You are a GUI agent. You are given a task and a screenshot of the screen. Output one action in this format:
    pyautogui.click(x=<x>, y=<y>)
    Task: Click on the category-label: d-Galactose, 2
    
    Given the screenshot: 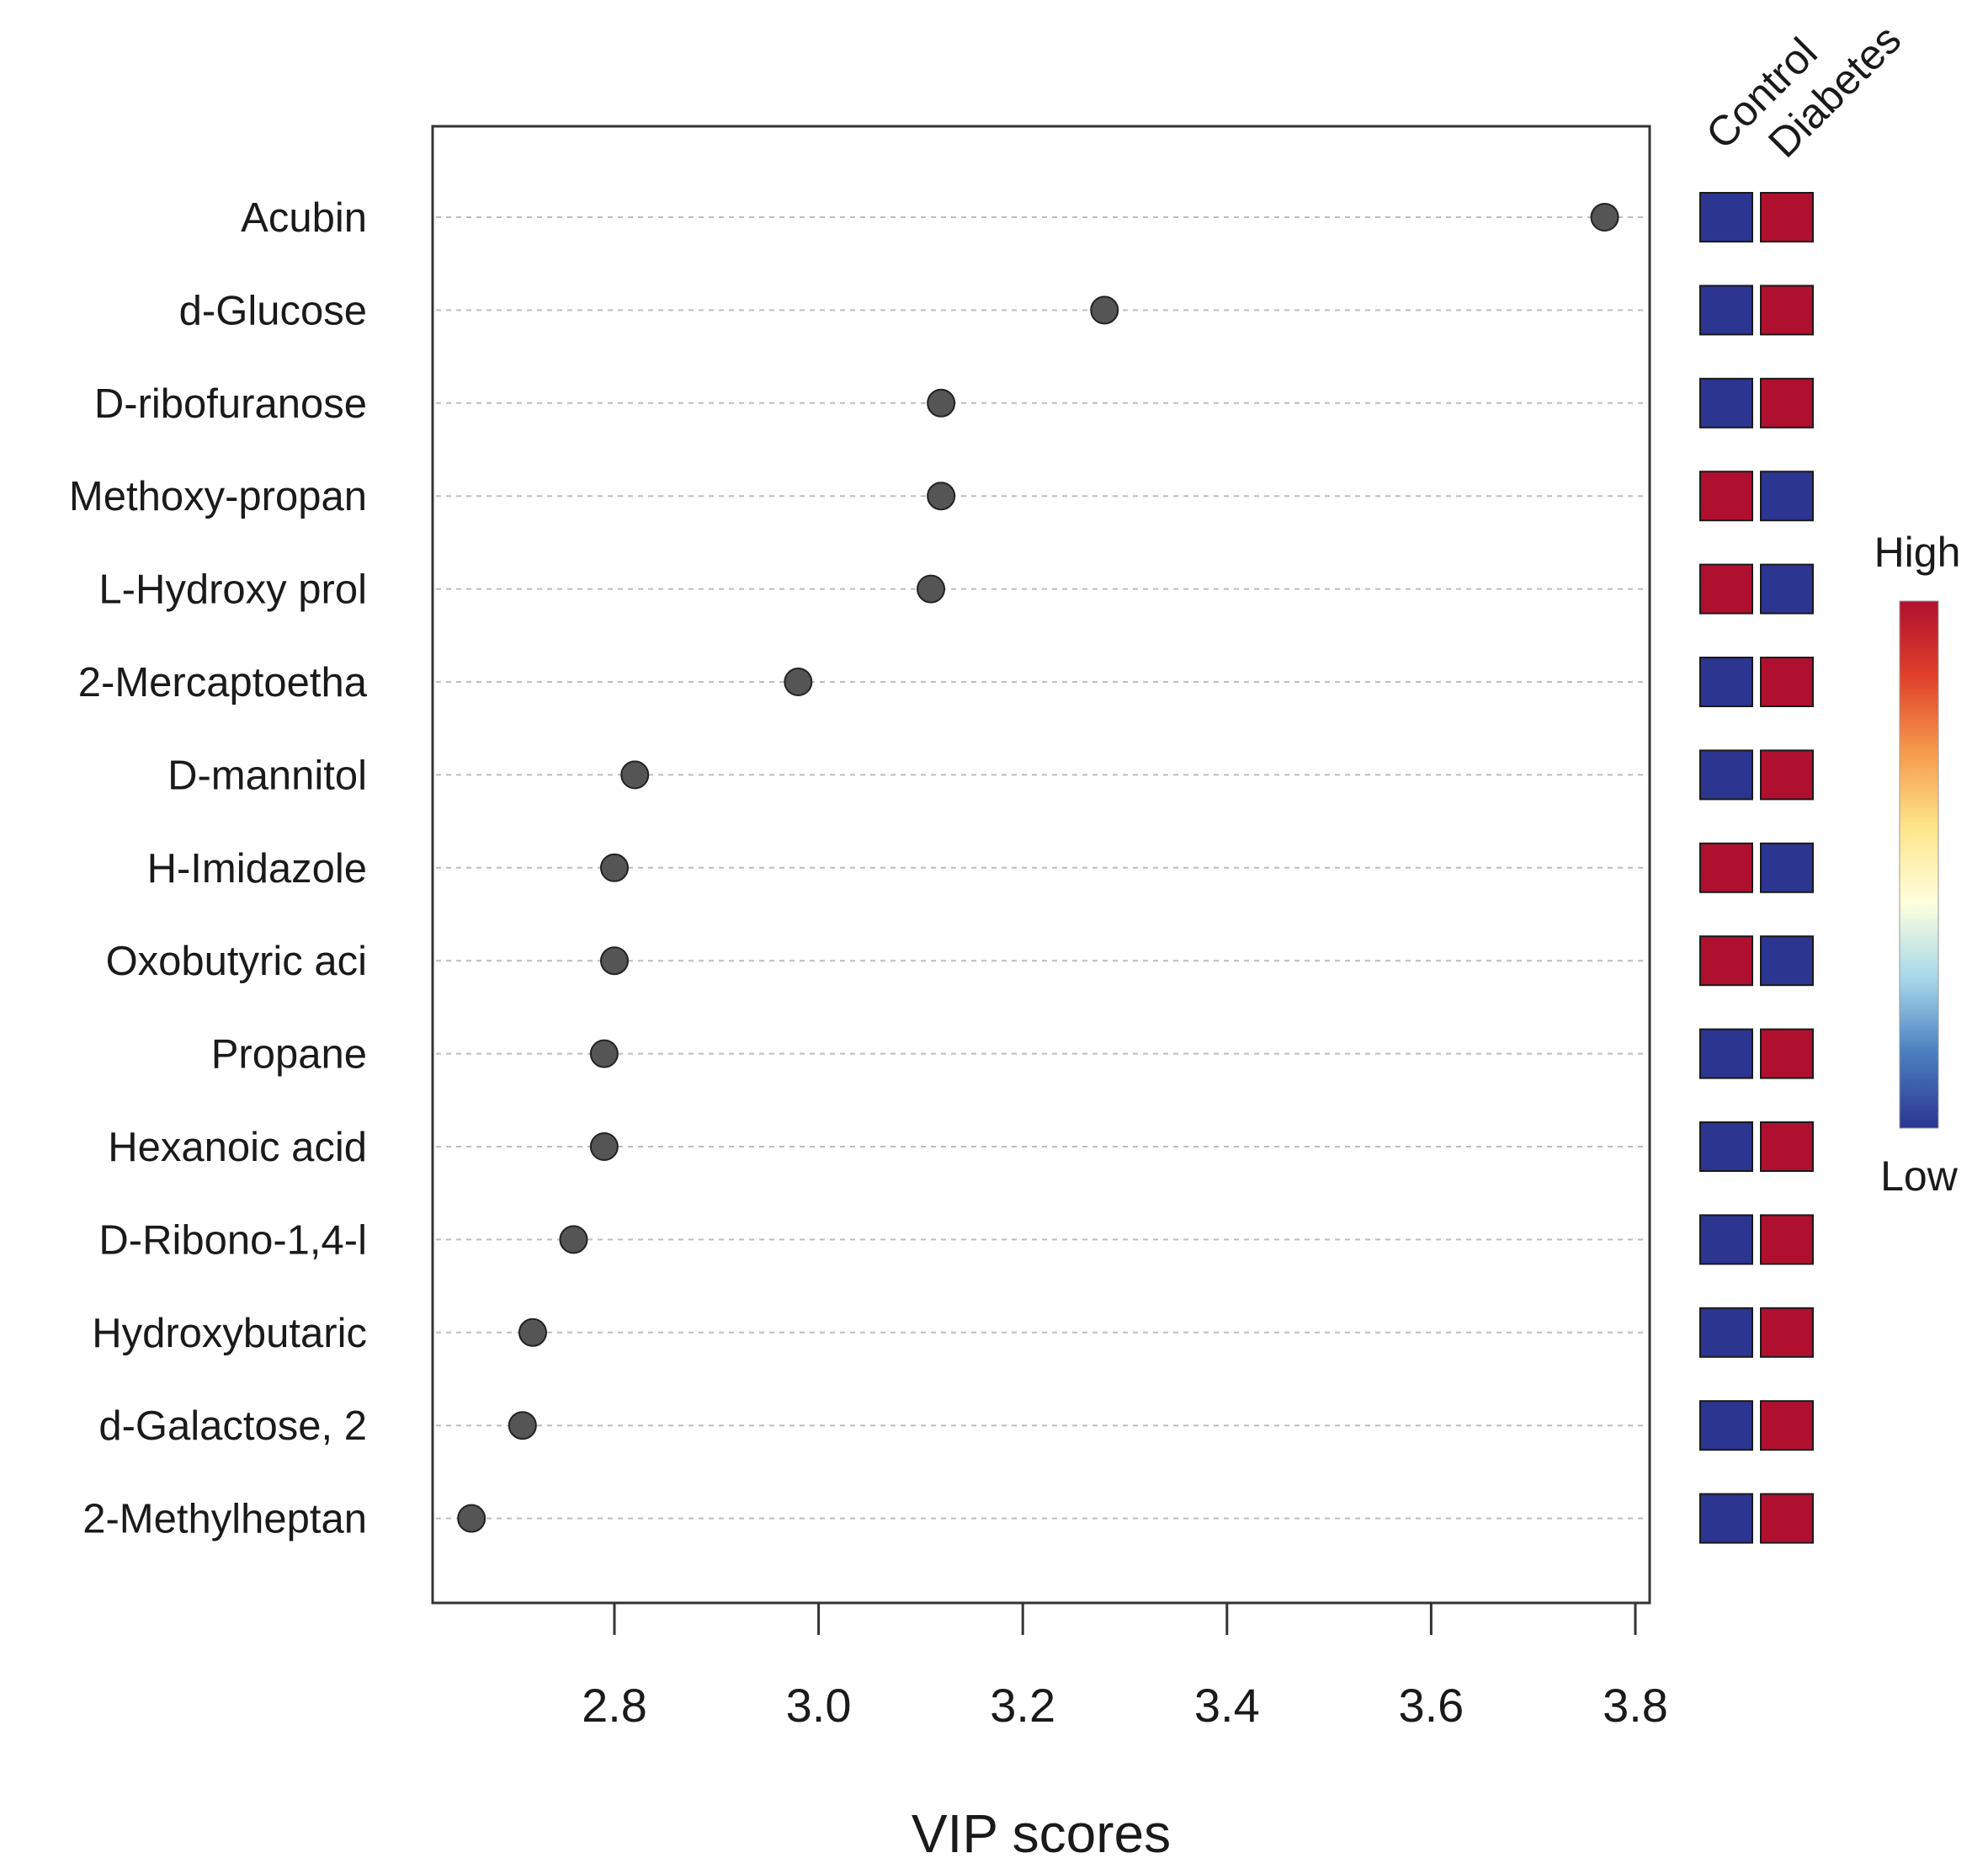 What is the action you would take?
    pyautogui.click(x=232, y=1426)
    